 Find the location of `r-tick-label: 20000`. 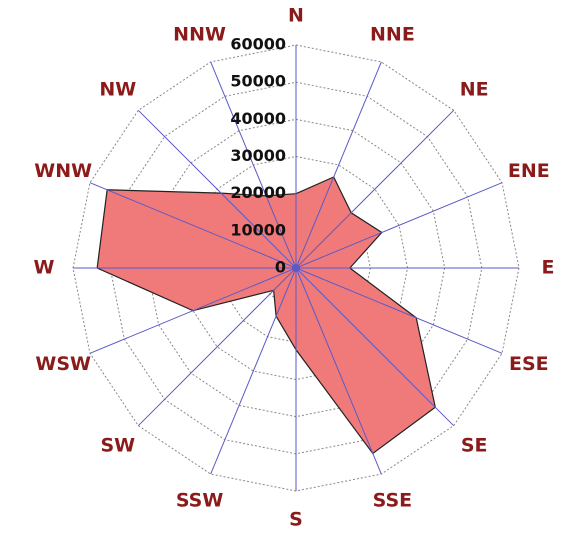

r-tick-label: 20000 is located at coordinates (258, 192).